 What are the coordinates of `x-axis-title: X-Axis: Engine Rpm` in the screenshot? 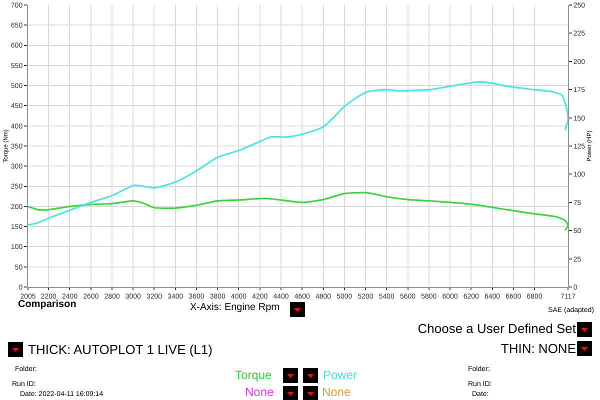 It's located at (235, 307).